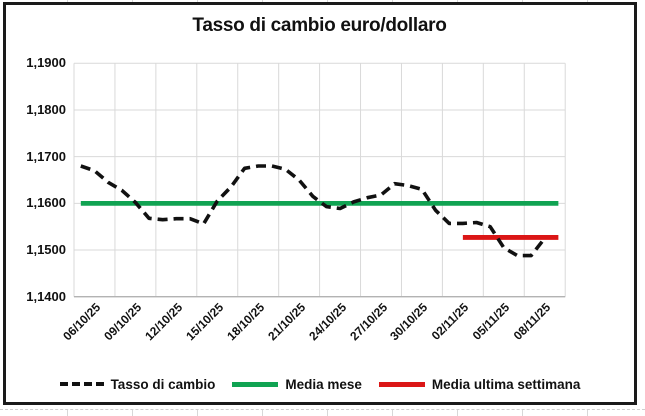 This screenshot has height=416, width=645. I want to click on y-axis-label: 1,1900, so click(46, 63).